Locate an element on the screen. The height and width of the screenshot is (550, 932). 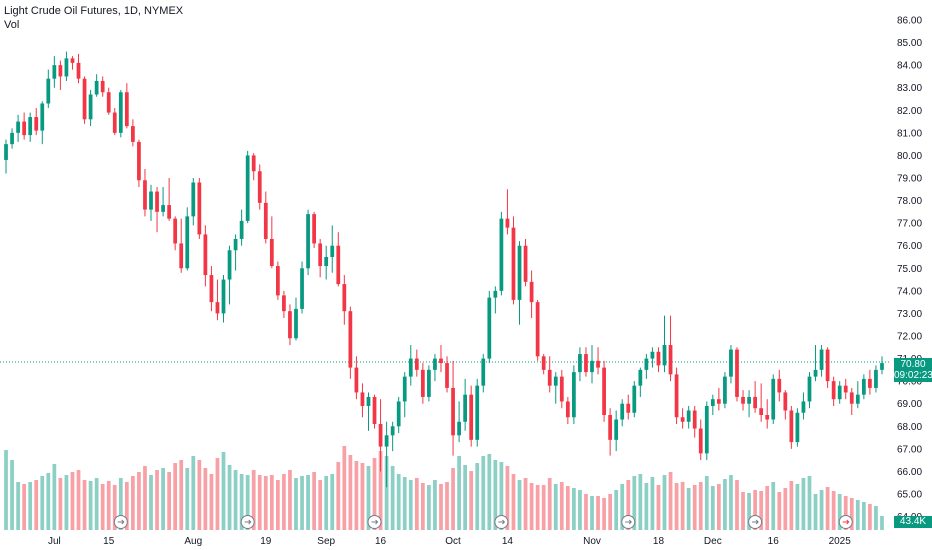
time-tick-label: 14 is located at coordinates (508, 541).